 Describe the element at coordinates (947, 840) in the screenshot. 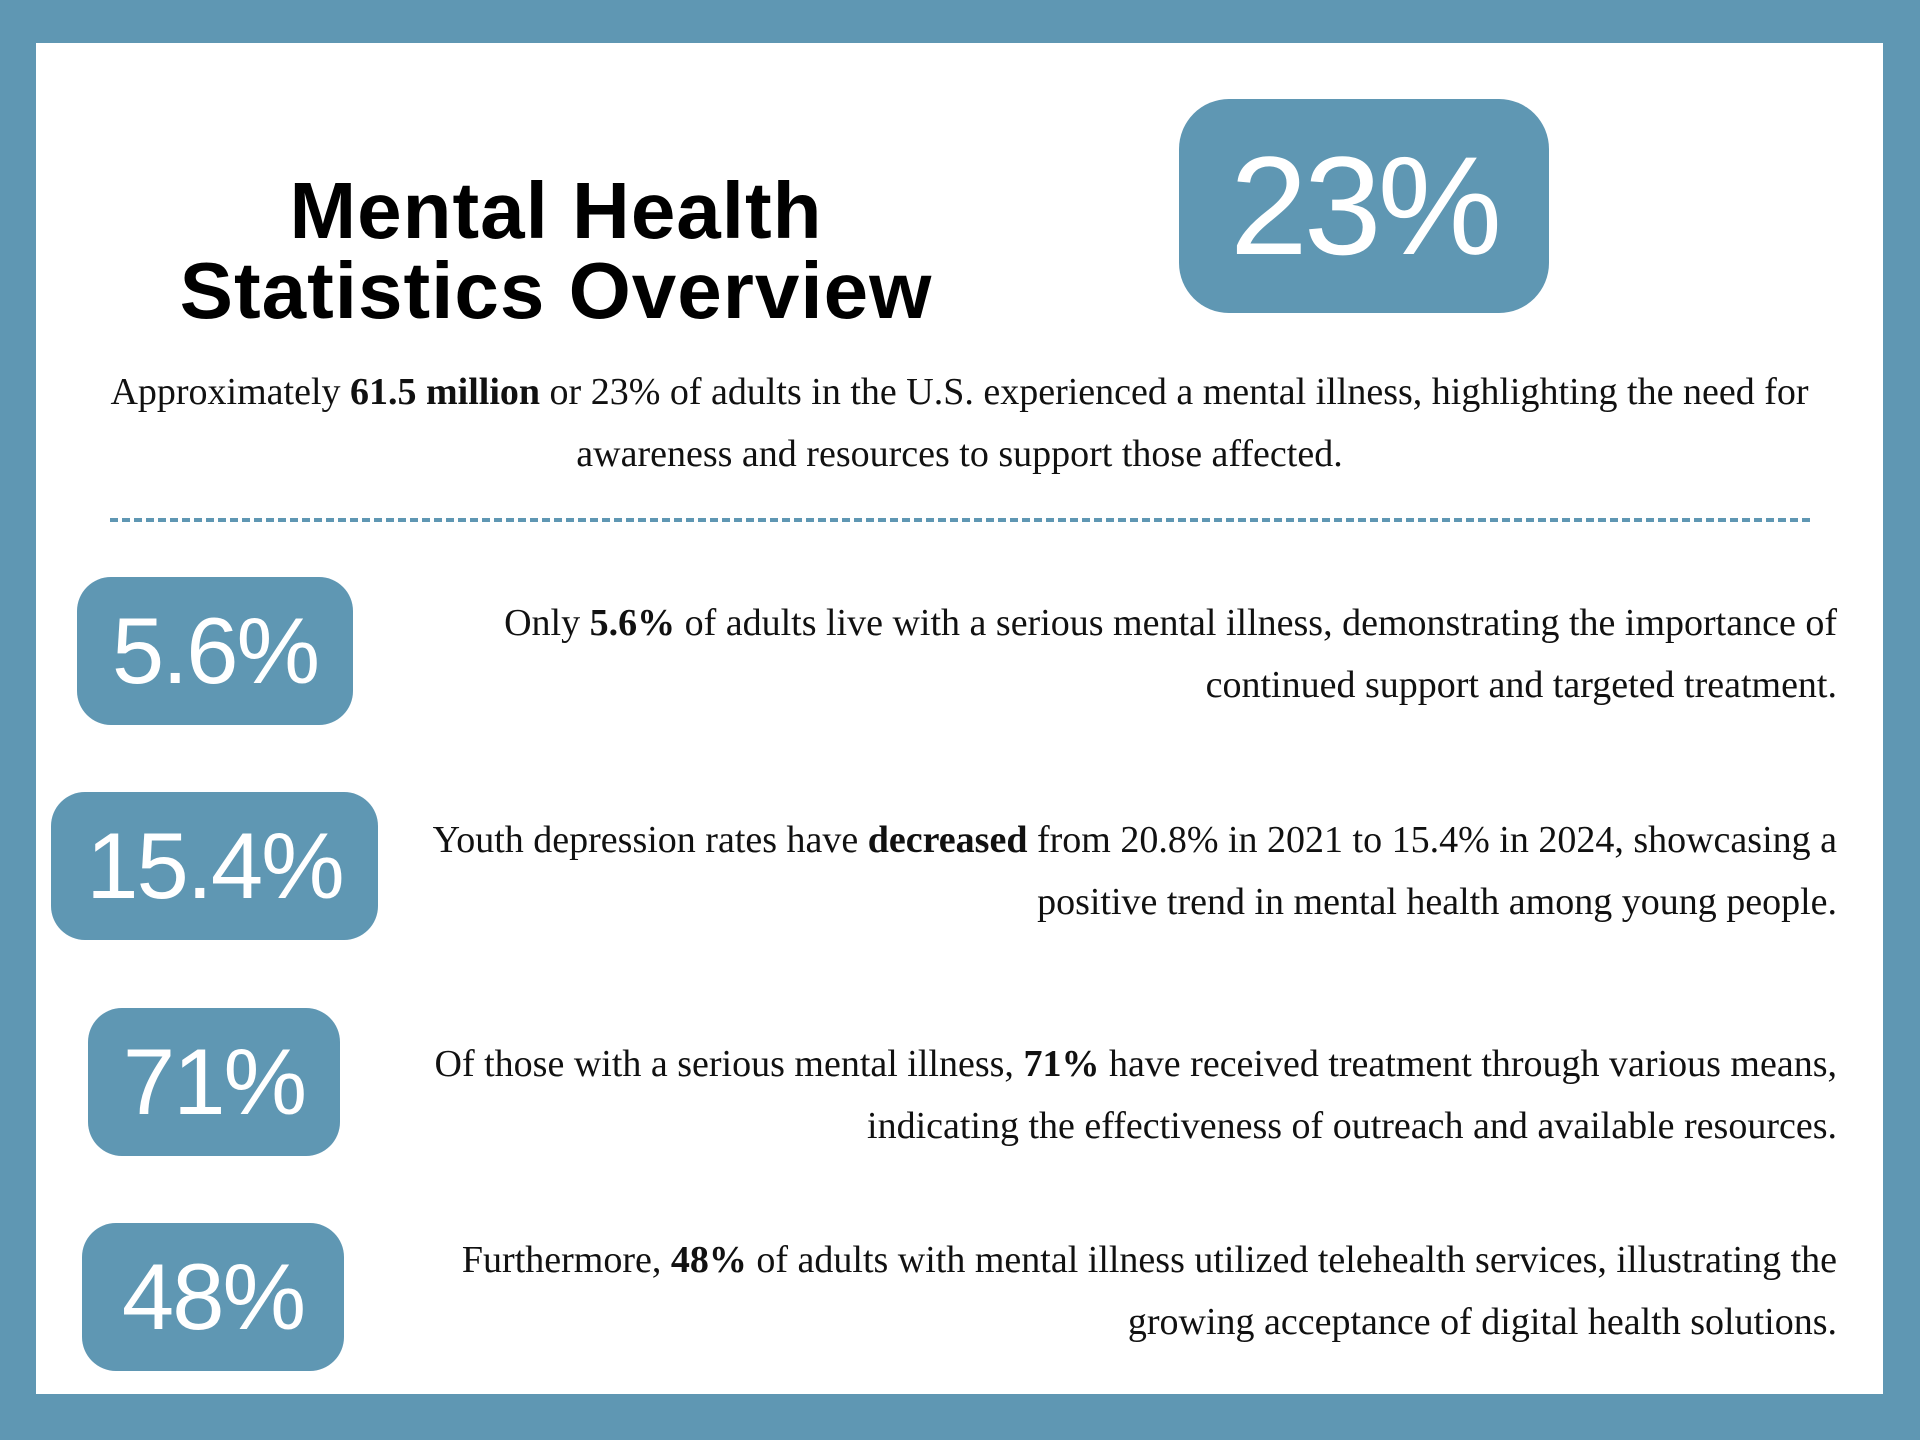

I see `stat-bold: decreased` at that location.